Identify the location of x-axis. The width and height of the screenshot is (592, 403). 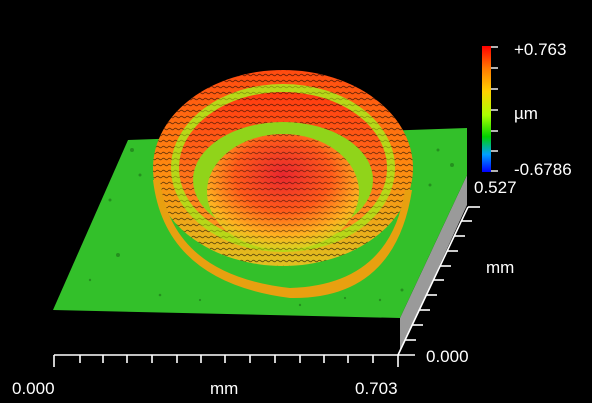
(226, 360).